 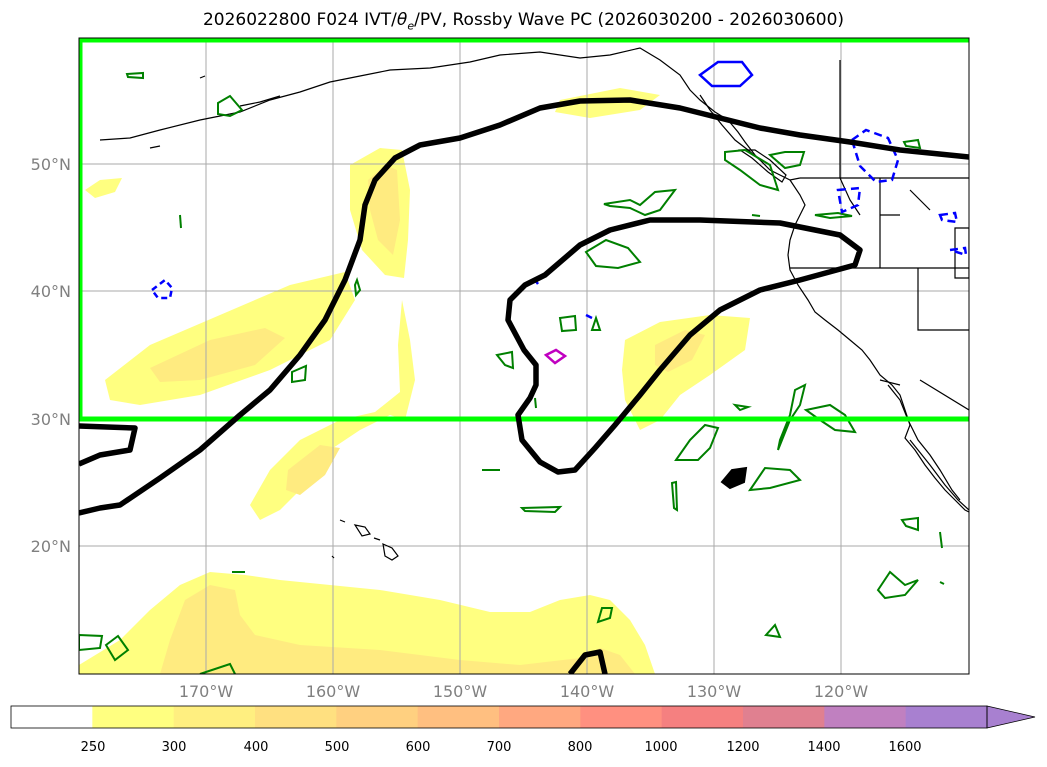 What do you see at coordinates (823, 747) in the screenshot?
I see `colorbar-label: 1400` at bounding box center [823, 747].